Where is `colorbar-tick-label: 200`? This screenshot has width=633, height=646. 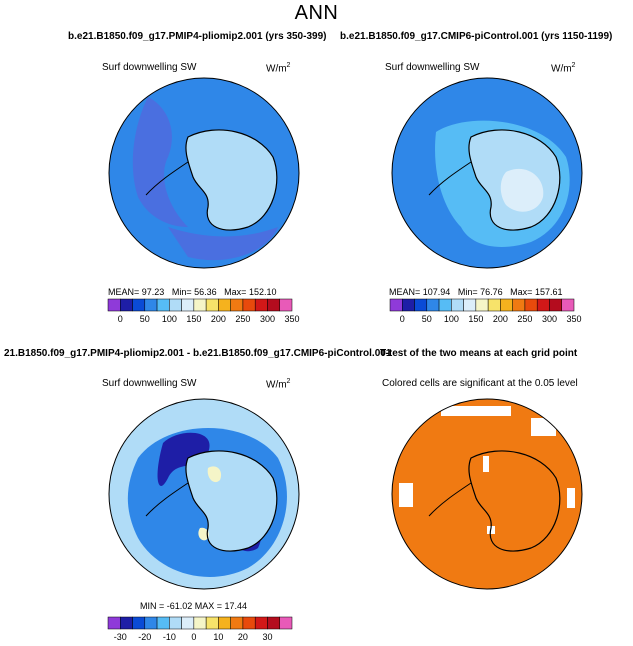 colorbar-tick-label: 200 is located at coordinates (500, 319).